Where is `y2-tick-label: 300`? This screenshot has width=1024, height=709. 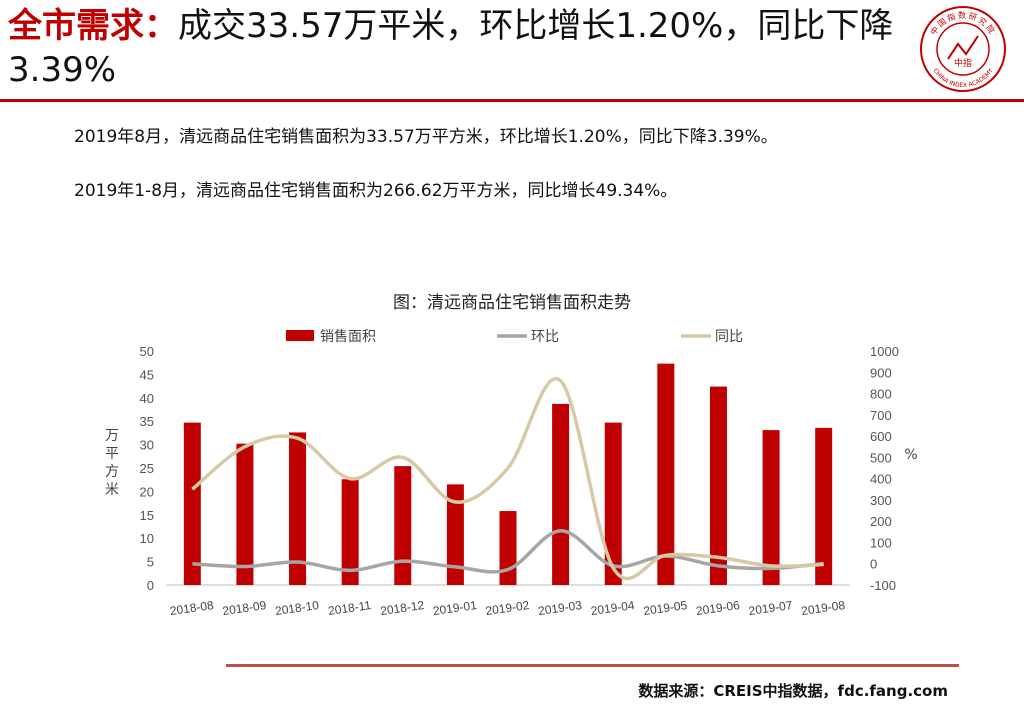 y2-tick-label: 300 is located at coordinates (881, 500).